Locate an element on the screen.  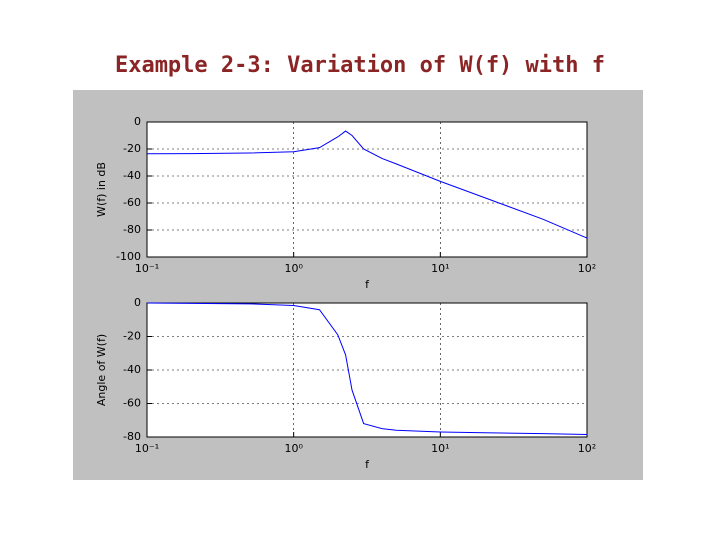
data-line is located at coordinates (367, 184).